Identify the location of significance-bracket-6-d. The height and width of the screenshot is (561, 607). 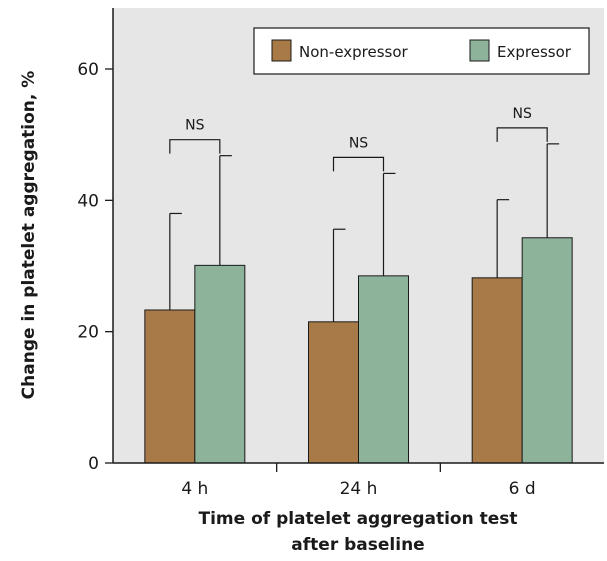
(522, 134).